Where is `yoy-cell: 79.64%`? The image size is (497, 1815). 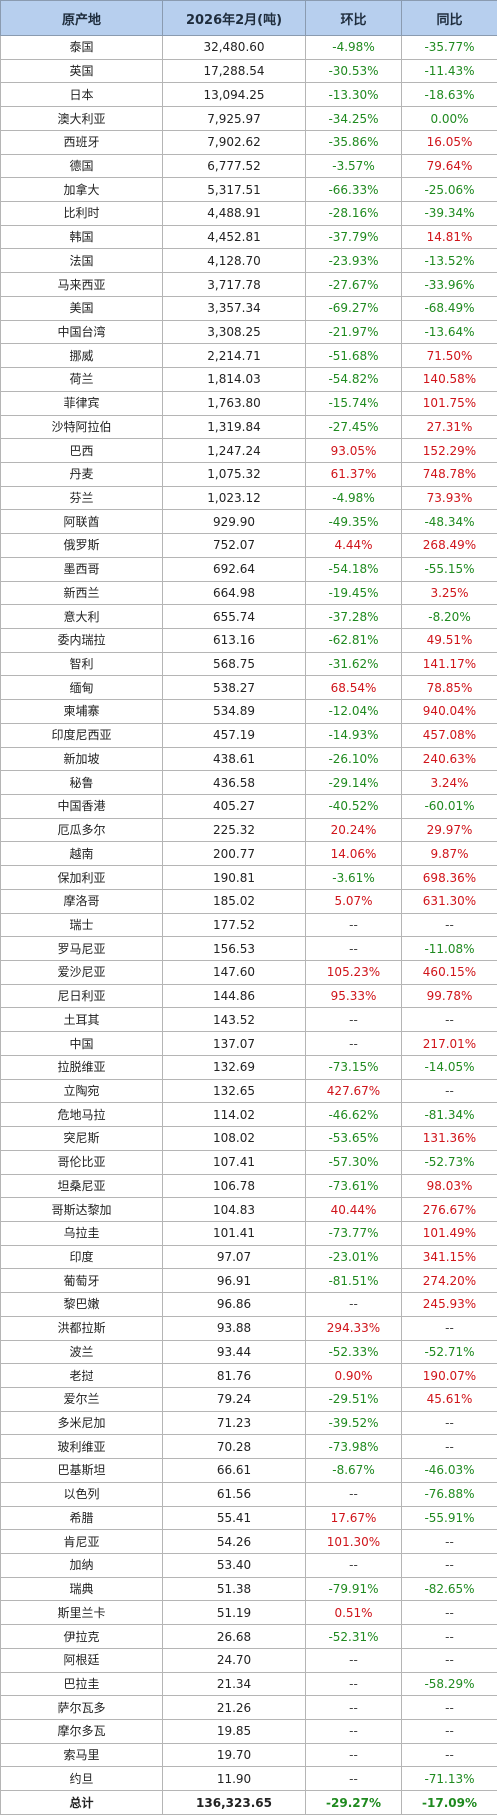 yoy-cell: 79.64% is located at coordinates (449, 166).